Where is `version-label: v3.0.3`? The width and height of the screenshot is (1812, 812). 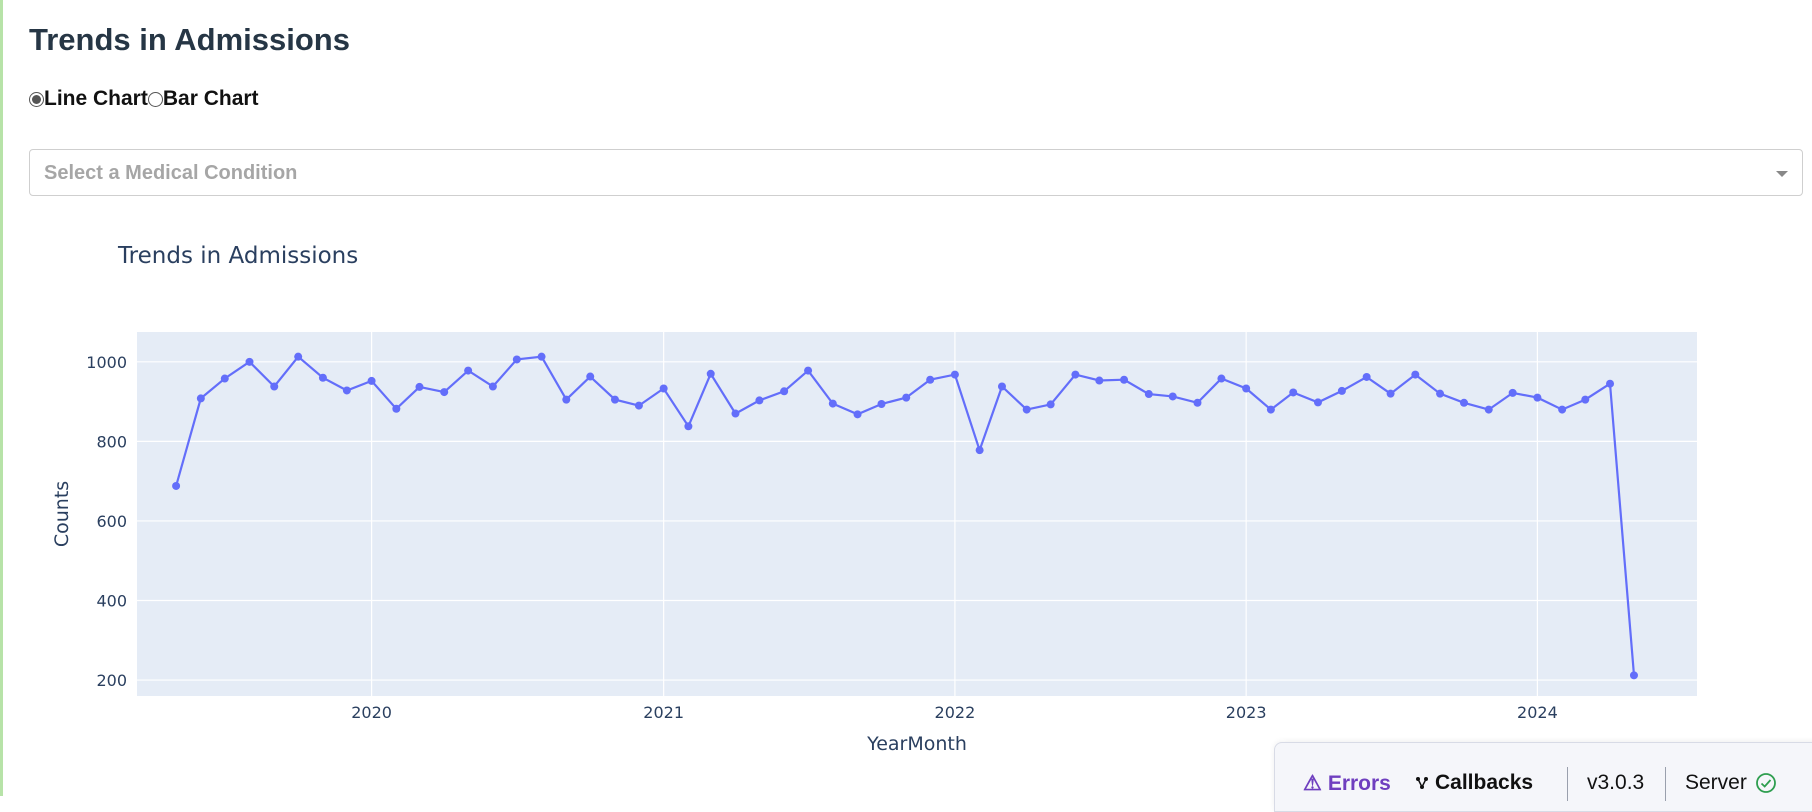
version-label: v3.0.3 is located at coordinates (1616, 782).